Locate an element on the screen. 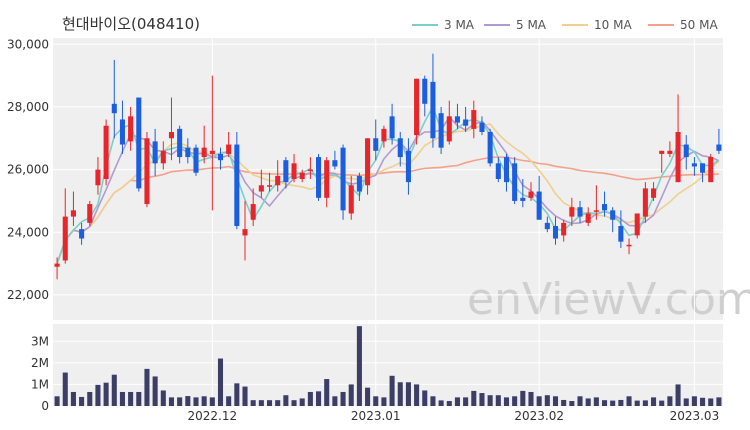 The image size is (750, 430). legend-label: 5 MA is located at coordinates (531, 25).